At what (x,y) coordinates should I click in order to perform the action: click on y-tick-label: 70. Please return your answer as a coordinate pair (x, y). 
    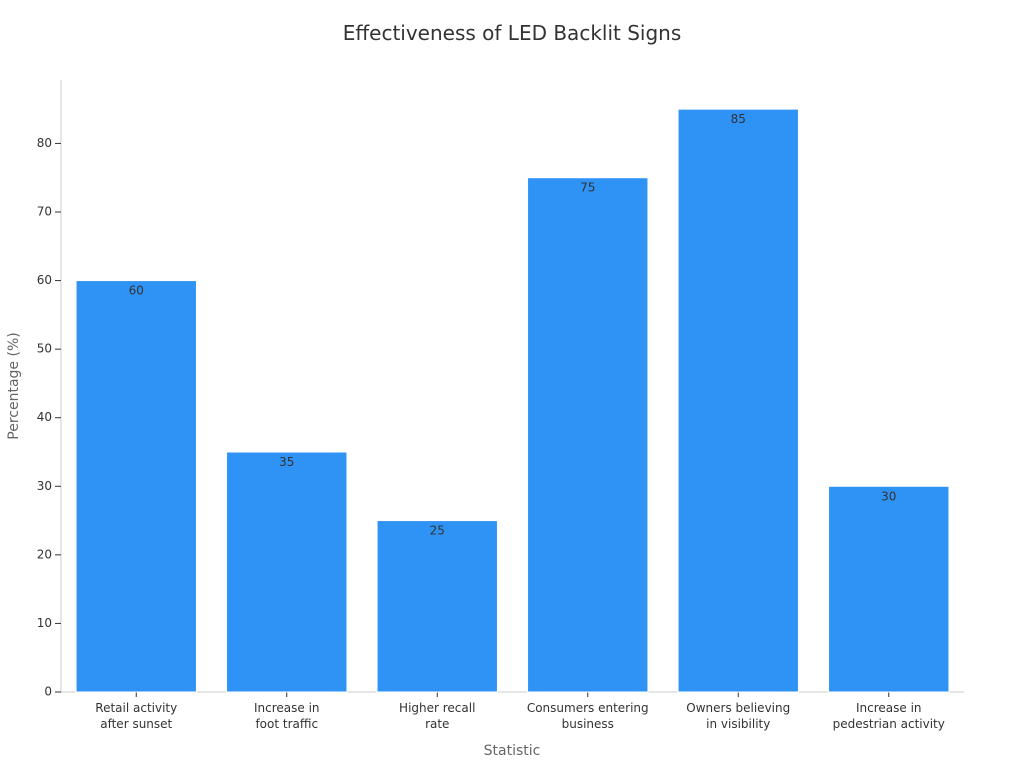
    Looking at the image, I should click on (44, 212).